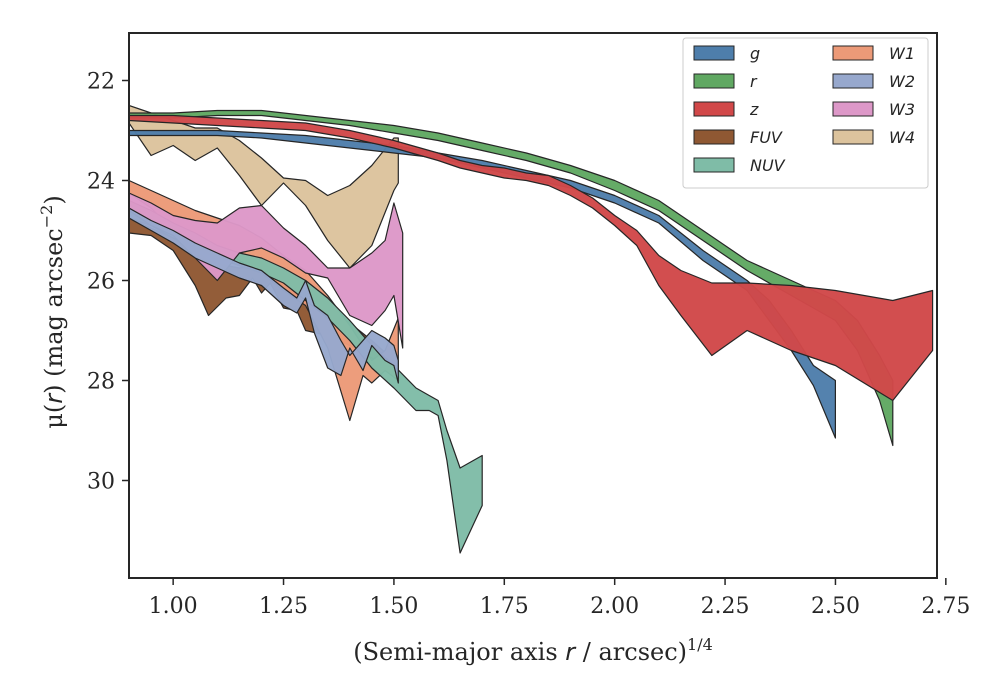  What do you see at coordinates (714, 137) in the screenshot?
I see `legend-swatch-fuv` at bounding box center [714, 137].